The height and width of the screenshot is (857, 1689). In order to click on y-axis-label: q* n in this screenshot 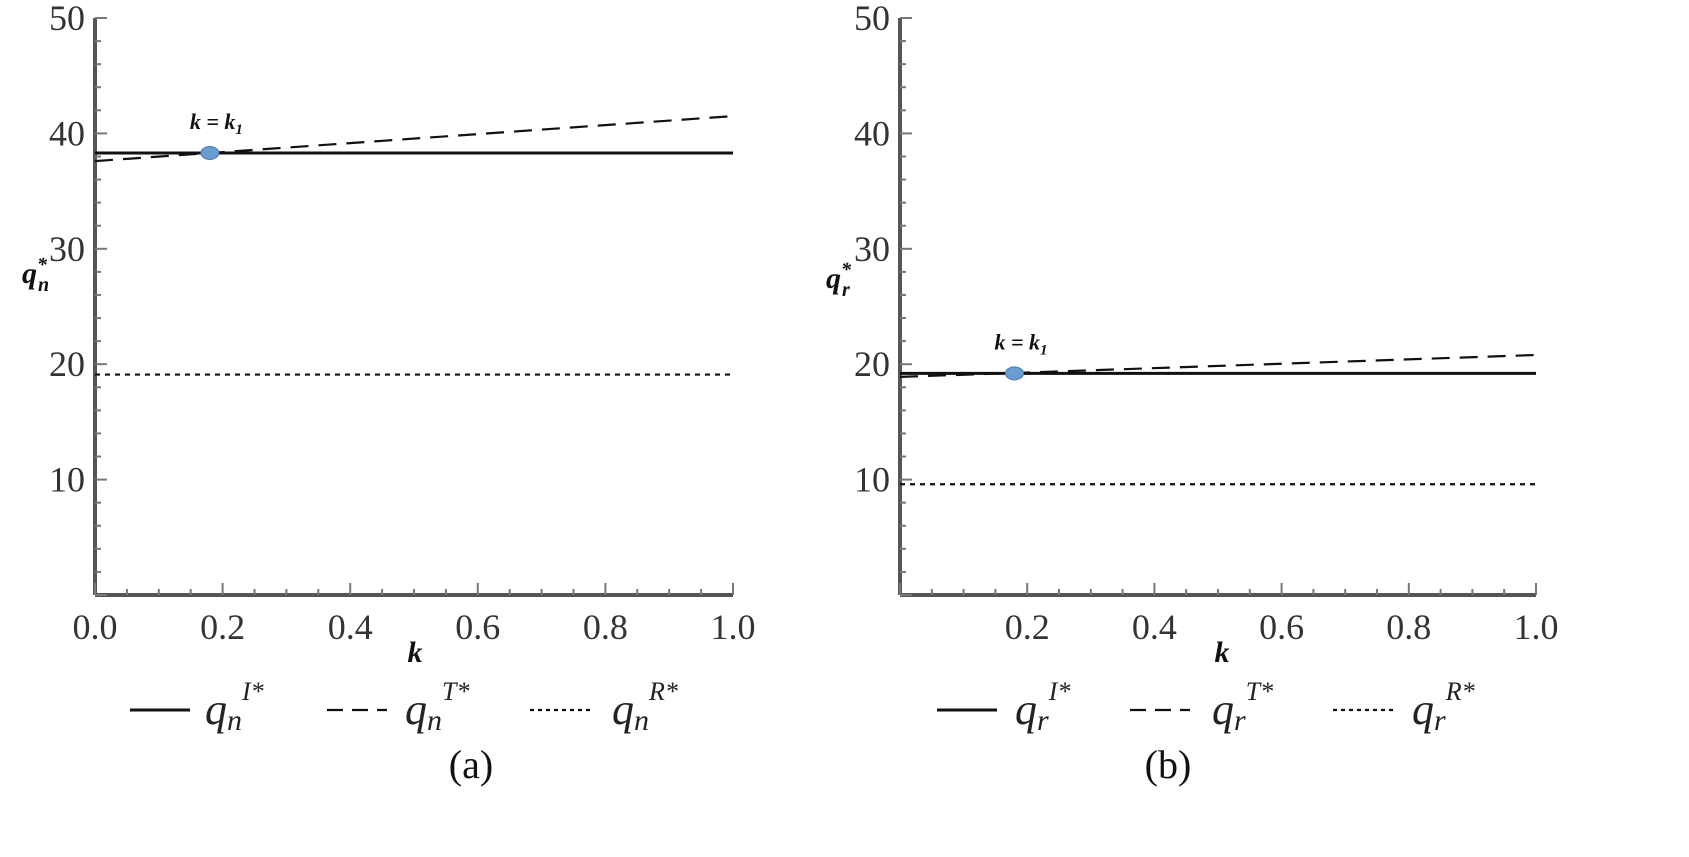, I will do `click(35, 275)`.